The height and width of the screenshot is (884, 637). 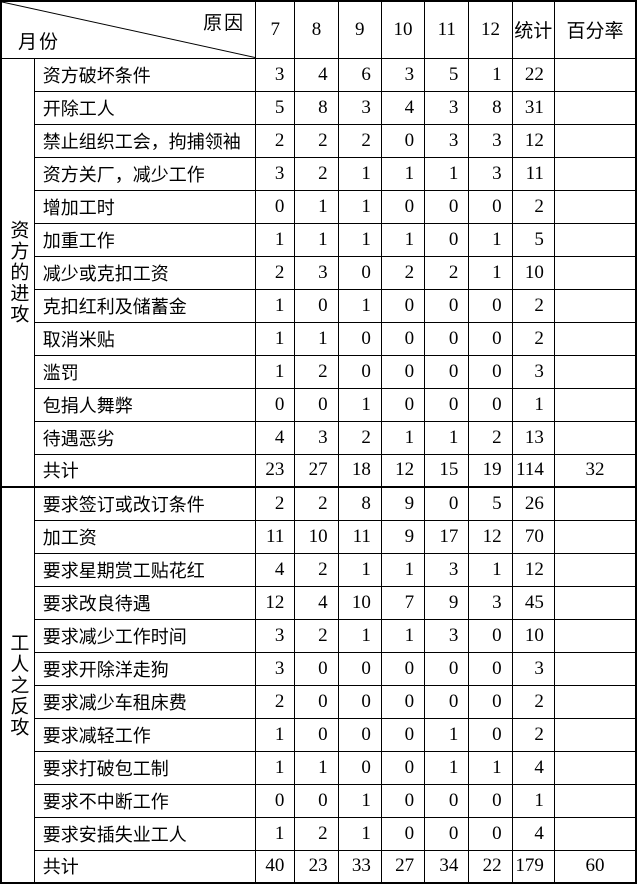 I want to click on value-cell: 9, so click(x=403, y=503).